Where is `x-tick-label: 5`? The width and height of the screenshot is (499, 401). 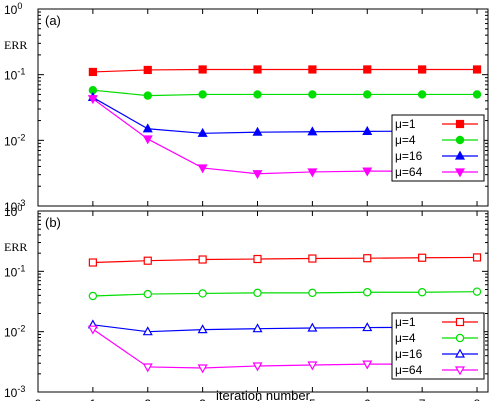 x-tick-label: 5 is located at coordinates (312, 399).